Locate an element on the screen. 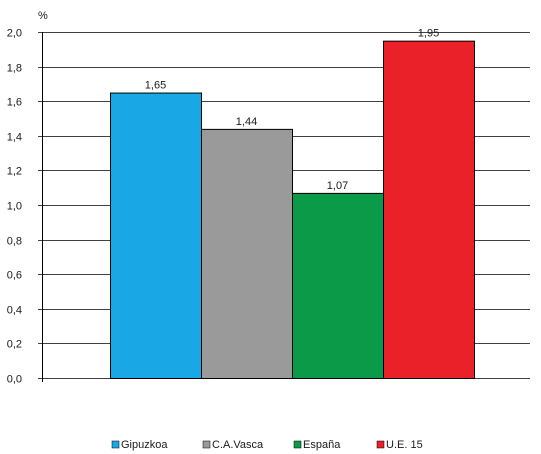 The image size is (541, 454). y-tick-label: 0,6 is located at coordinates (14, 276).